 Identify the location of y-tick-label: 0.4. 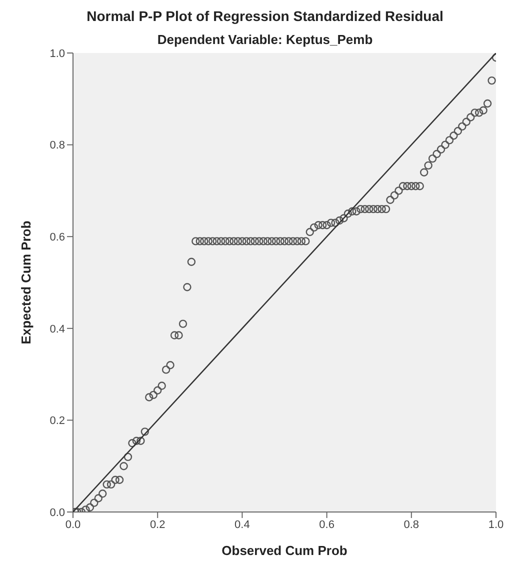
(57, 329).